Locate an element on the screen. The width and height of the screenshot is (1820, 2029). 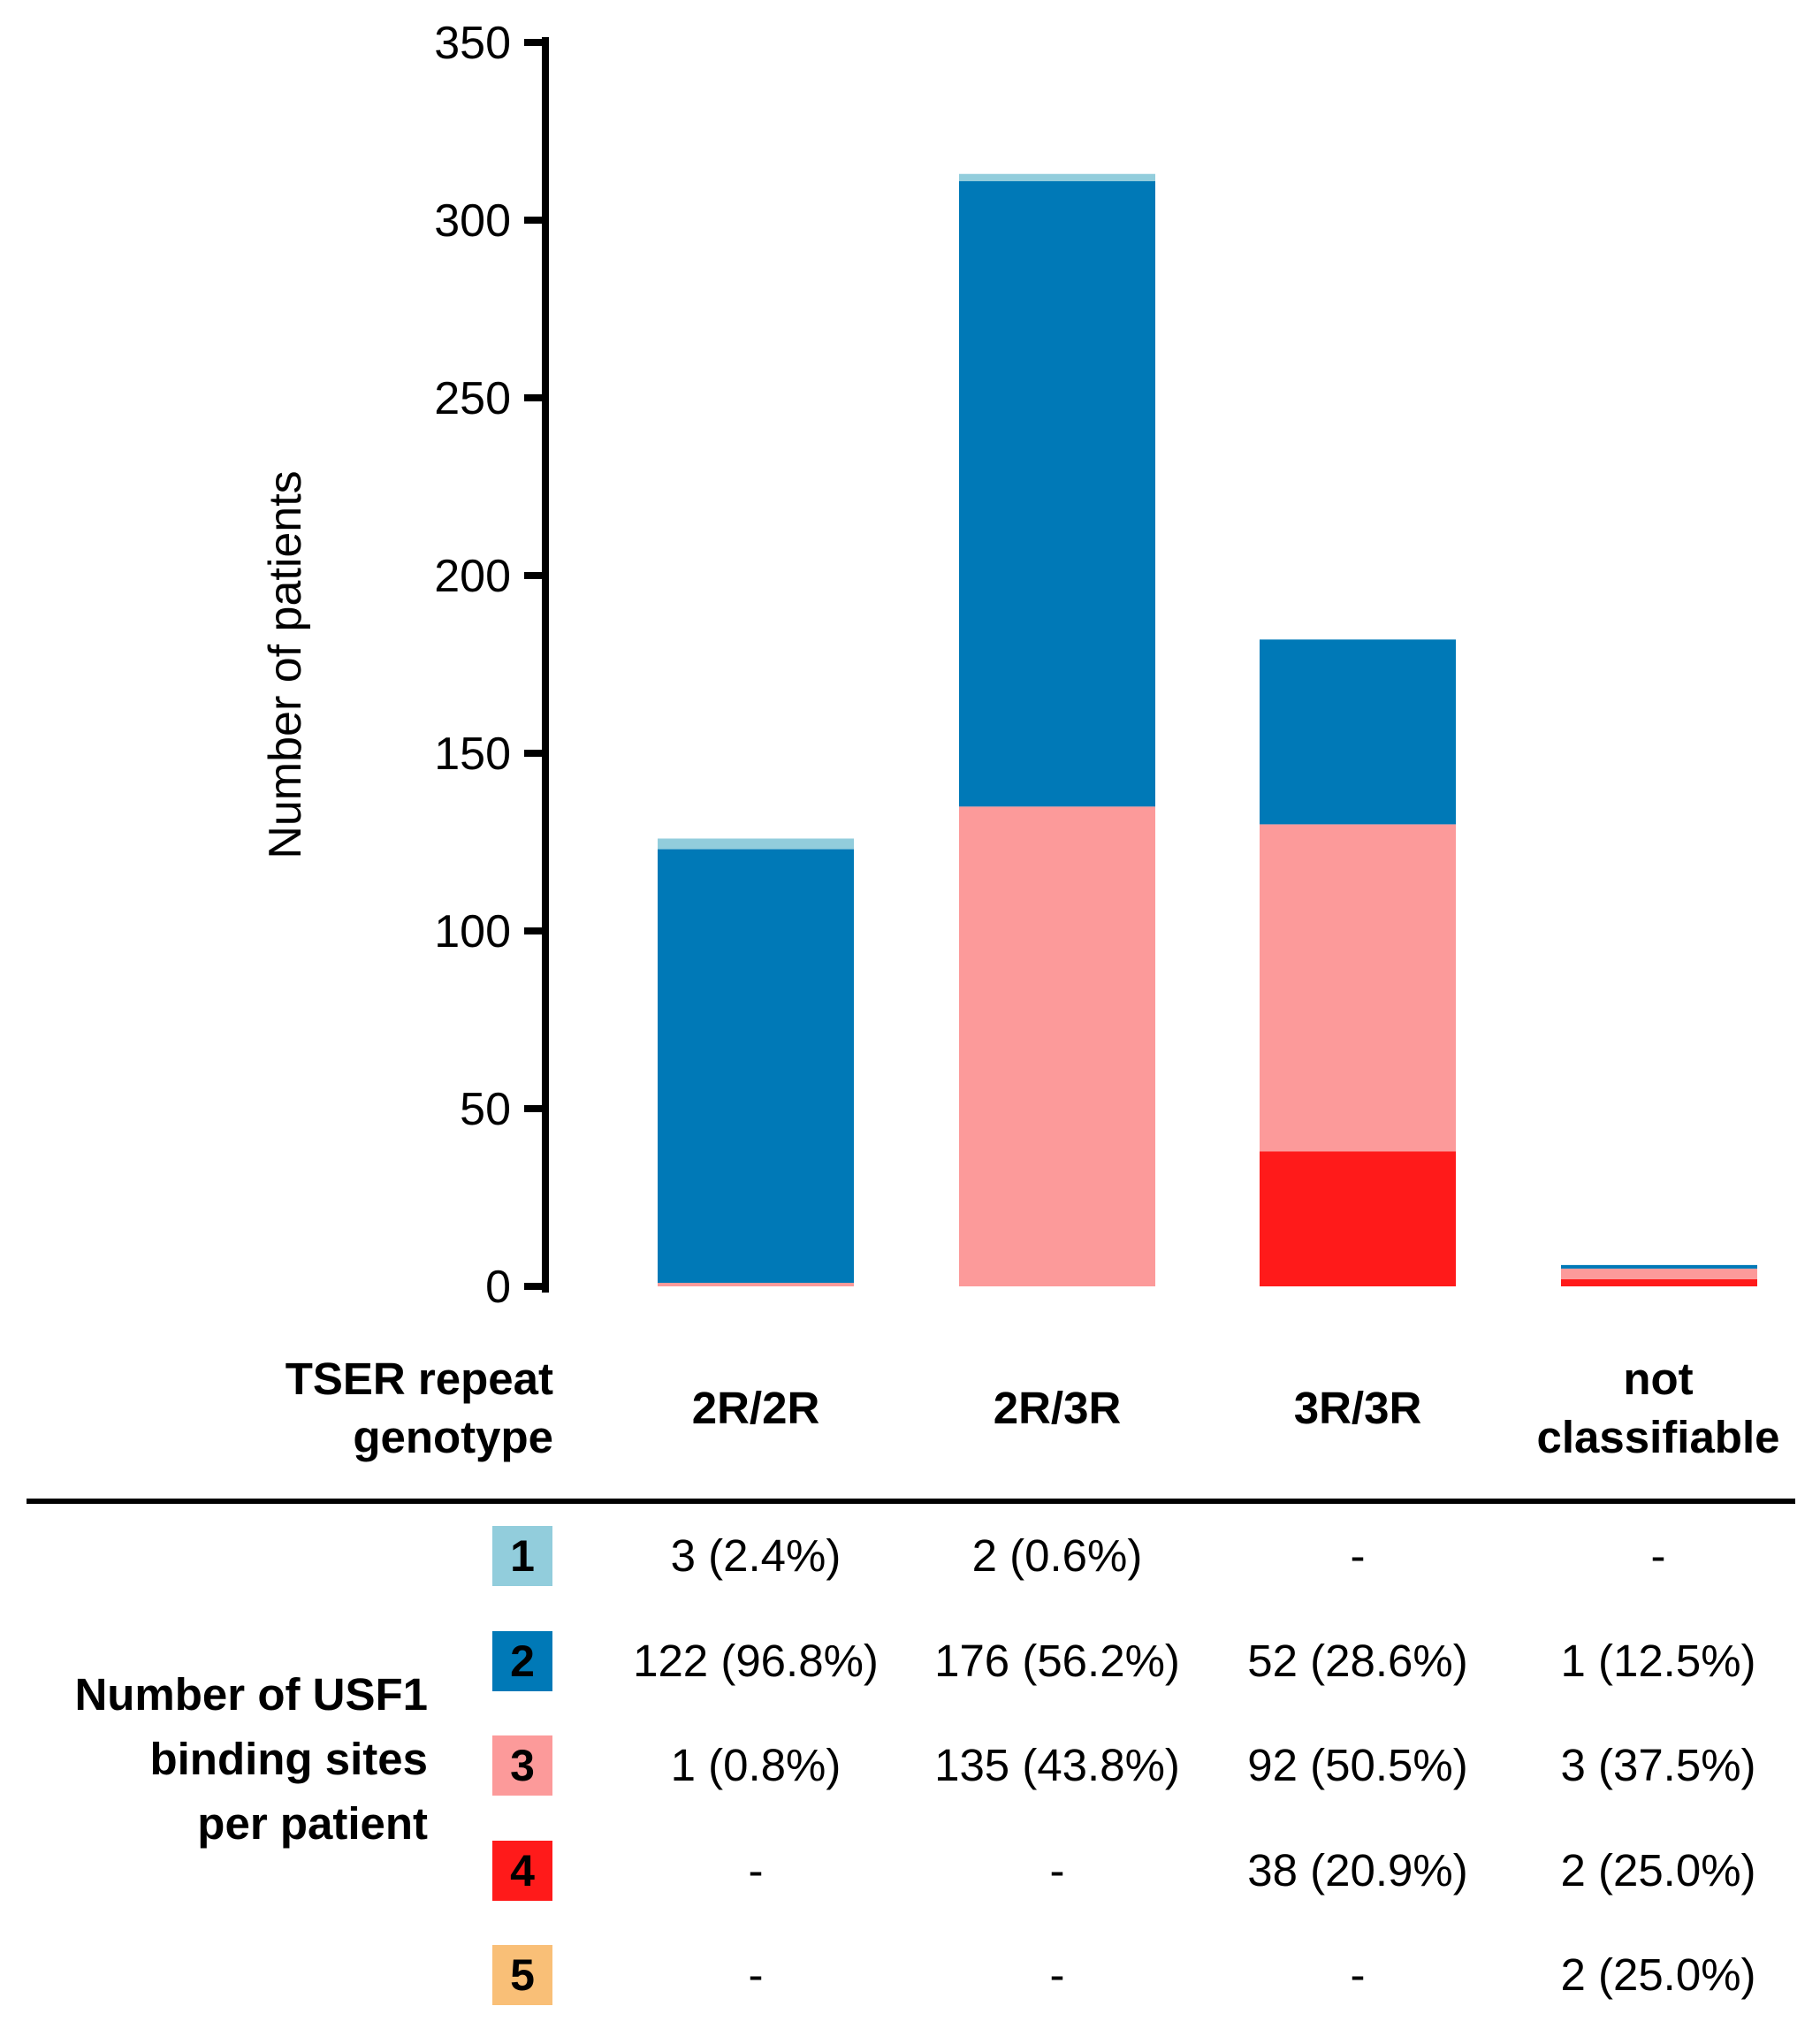
genotype-header-line1: TSER repeat is located at coordinates (419, 1379).